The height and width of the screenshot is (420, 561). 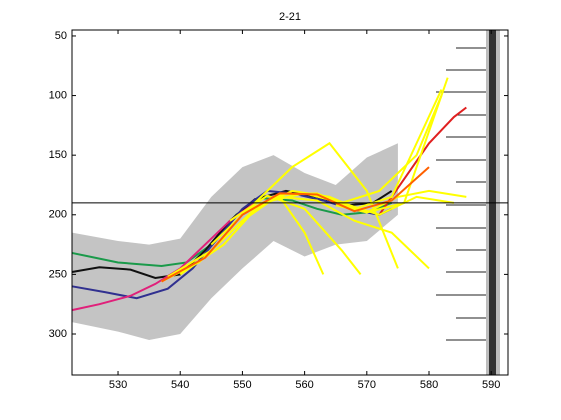 What do you see at coordinates (58, 274) in the screenshot?
I see `y-tick-label: 250` at bounding box center [58, 274].